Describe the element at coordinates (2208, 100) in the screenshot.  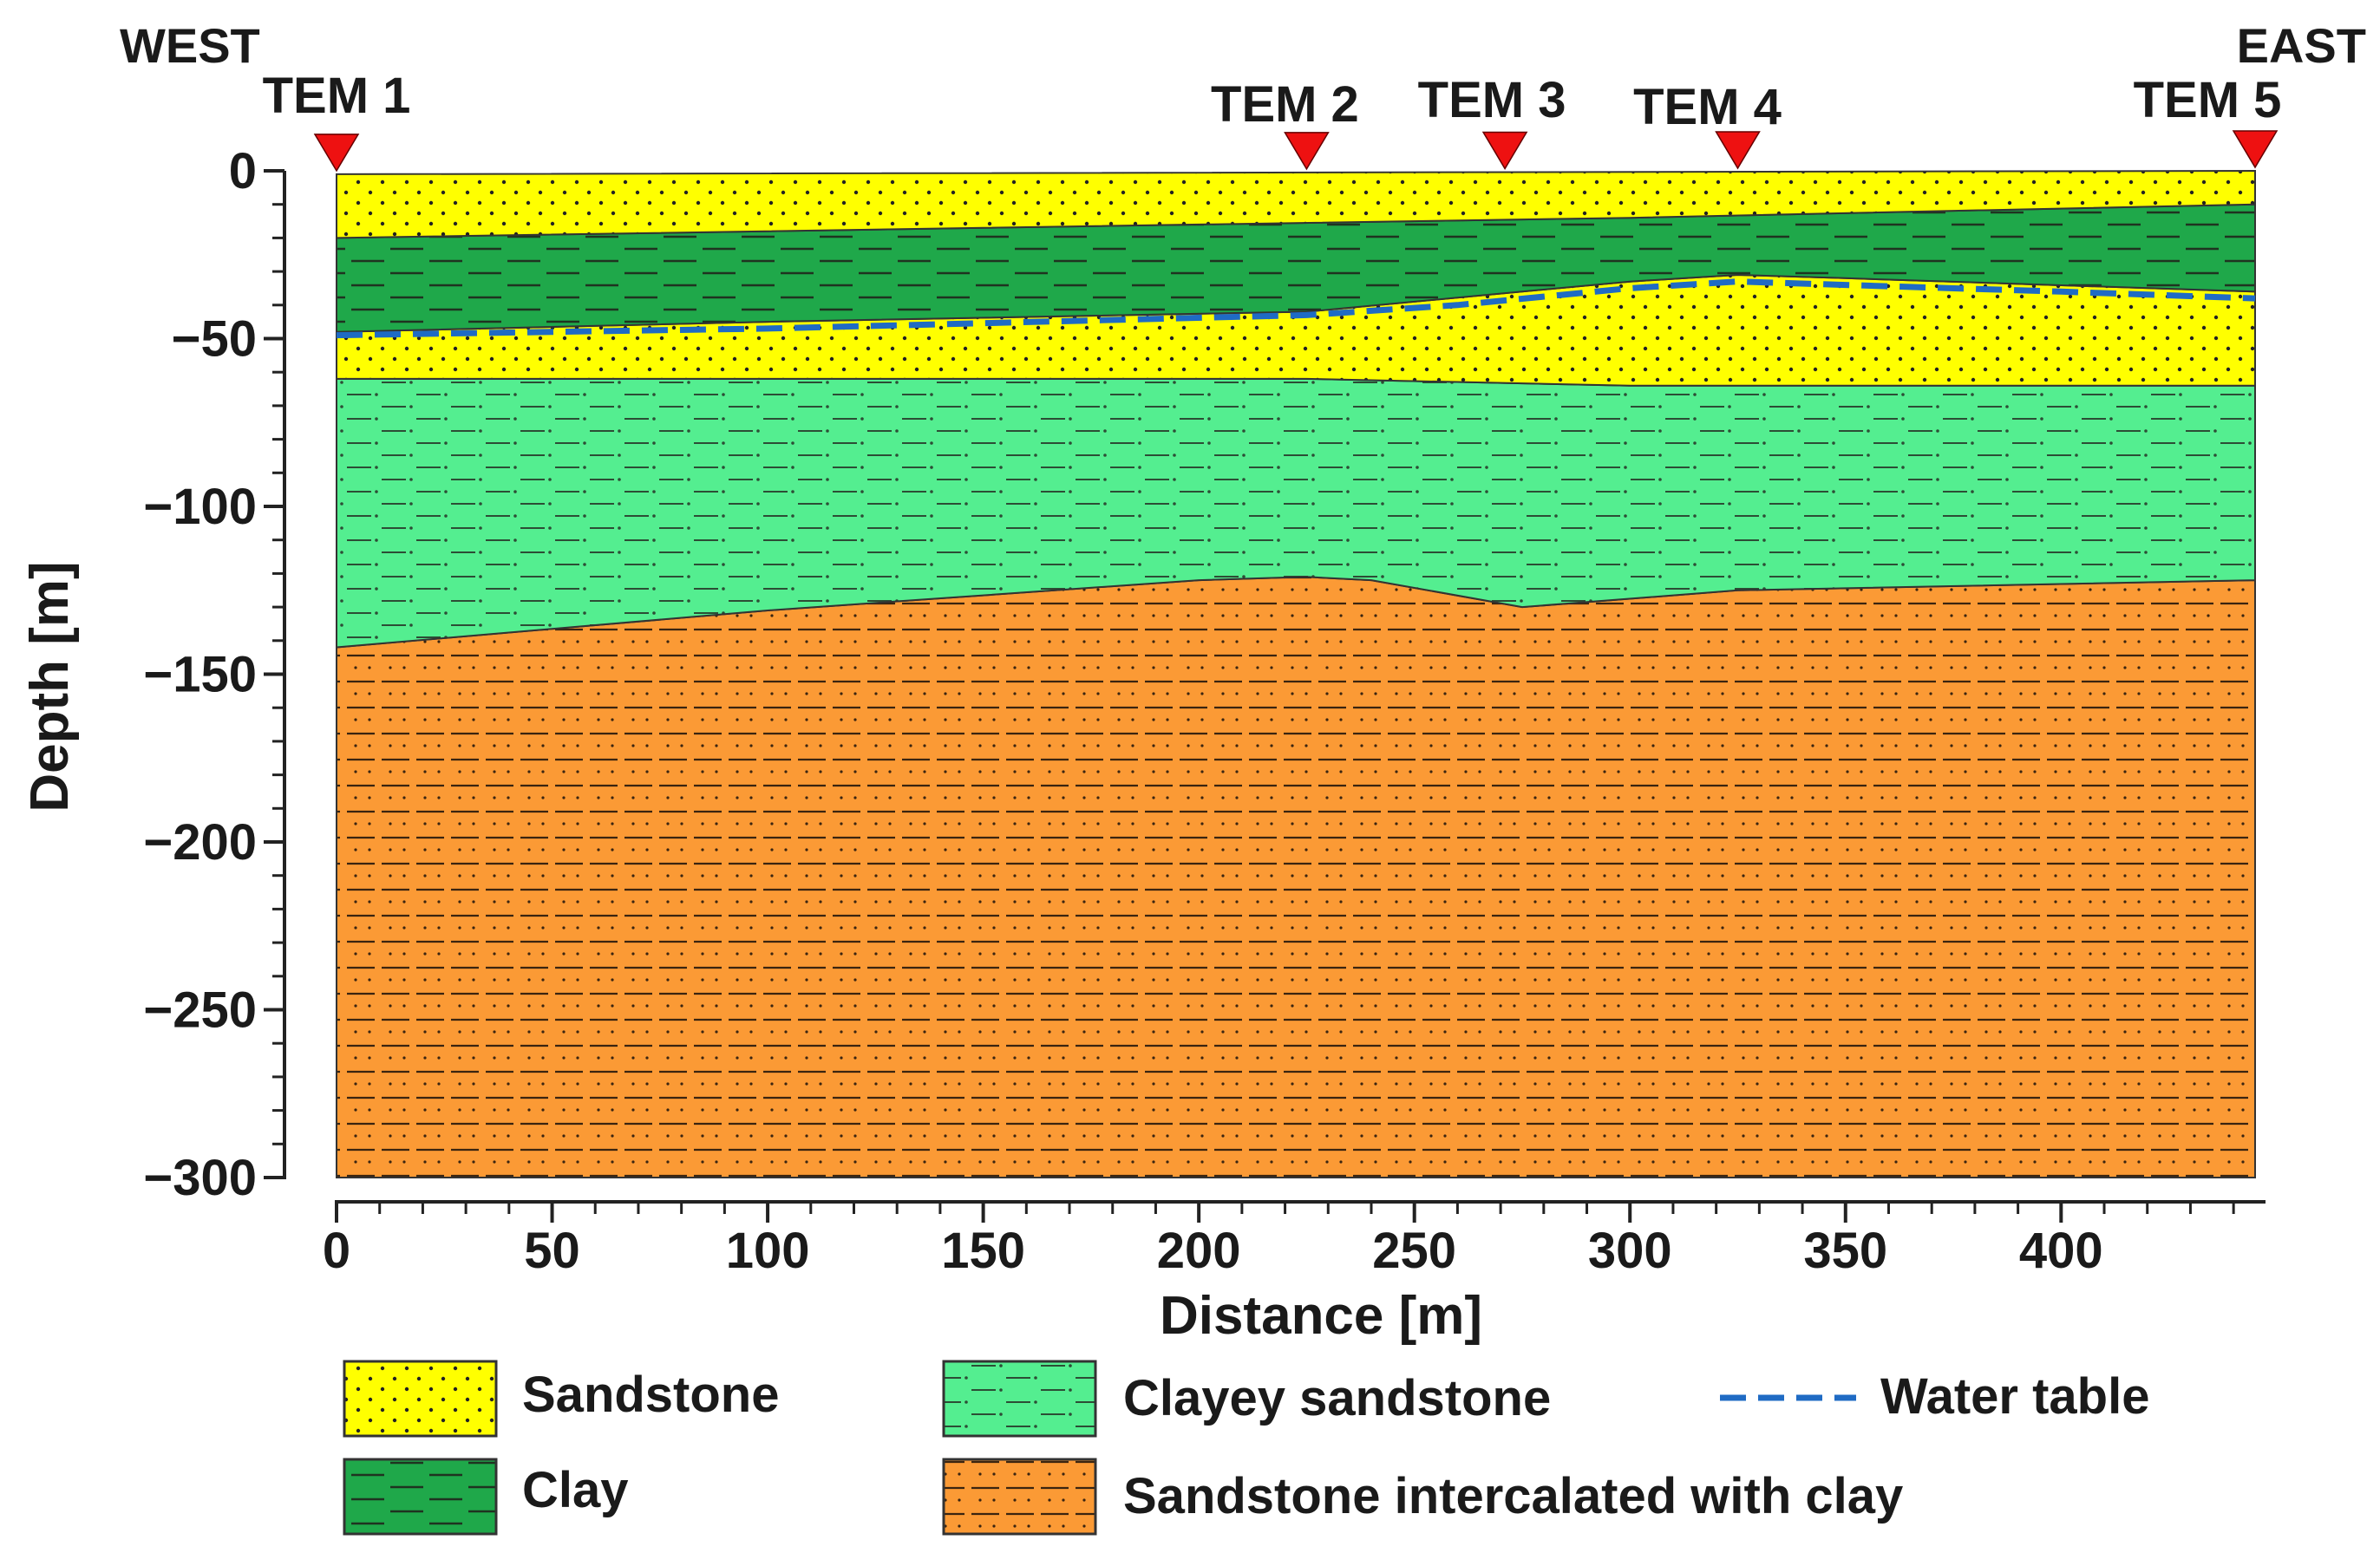
I see `station-label: TEM 5` at that location.